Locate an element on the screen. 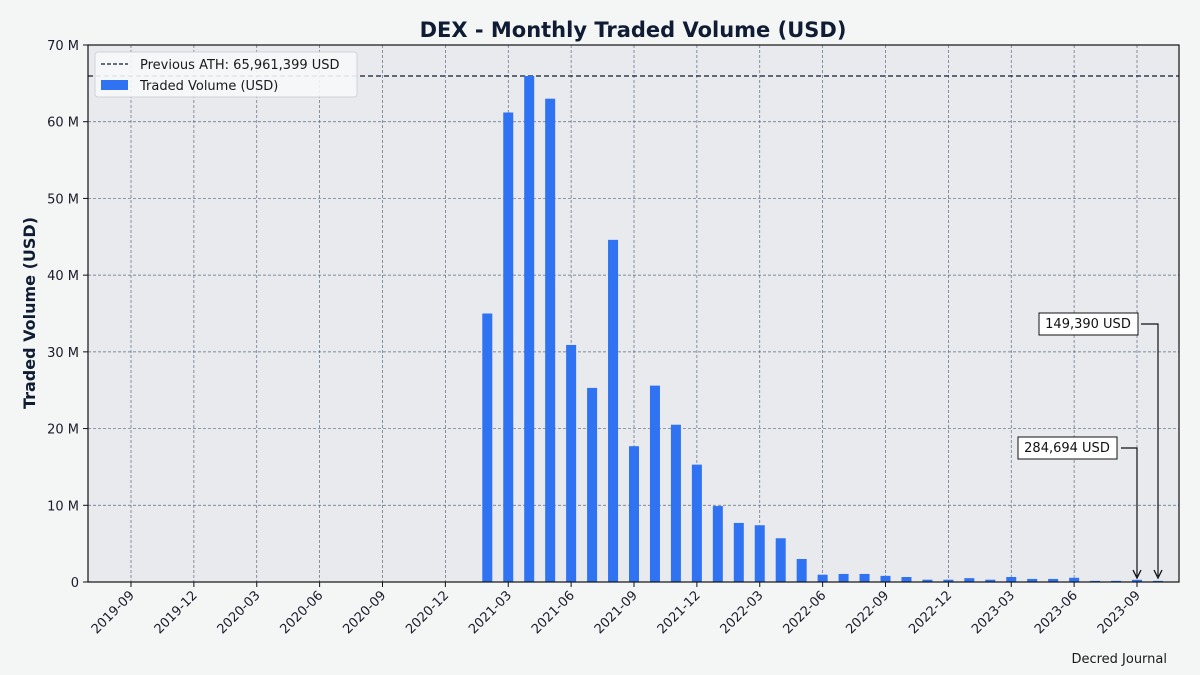 Image resolution: width=1200 pixels, height=675 pixels. x-tick-label: 2020-09 is located at coordinates (364, 612).